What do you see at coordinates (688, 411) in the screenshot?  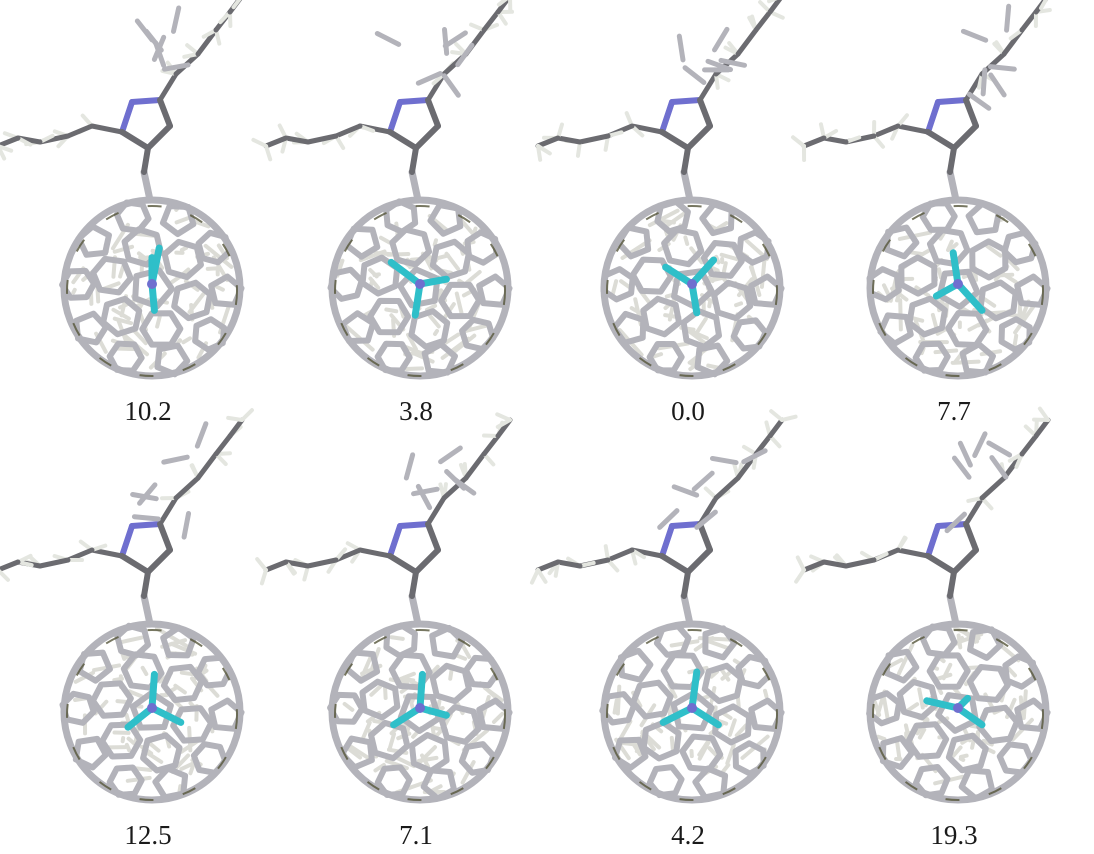 I see `energy-label-3: 0.0` at bounding box center [688, 411].